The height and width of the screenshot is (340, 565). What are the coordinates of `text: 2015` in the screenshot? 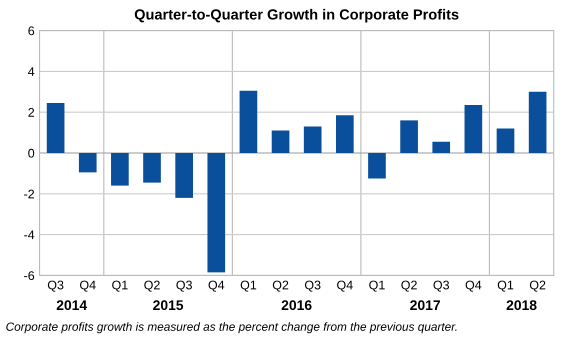 It's located at (168, 305).